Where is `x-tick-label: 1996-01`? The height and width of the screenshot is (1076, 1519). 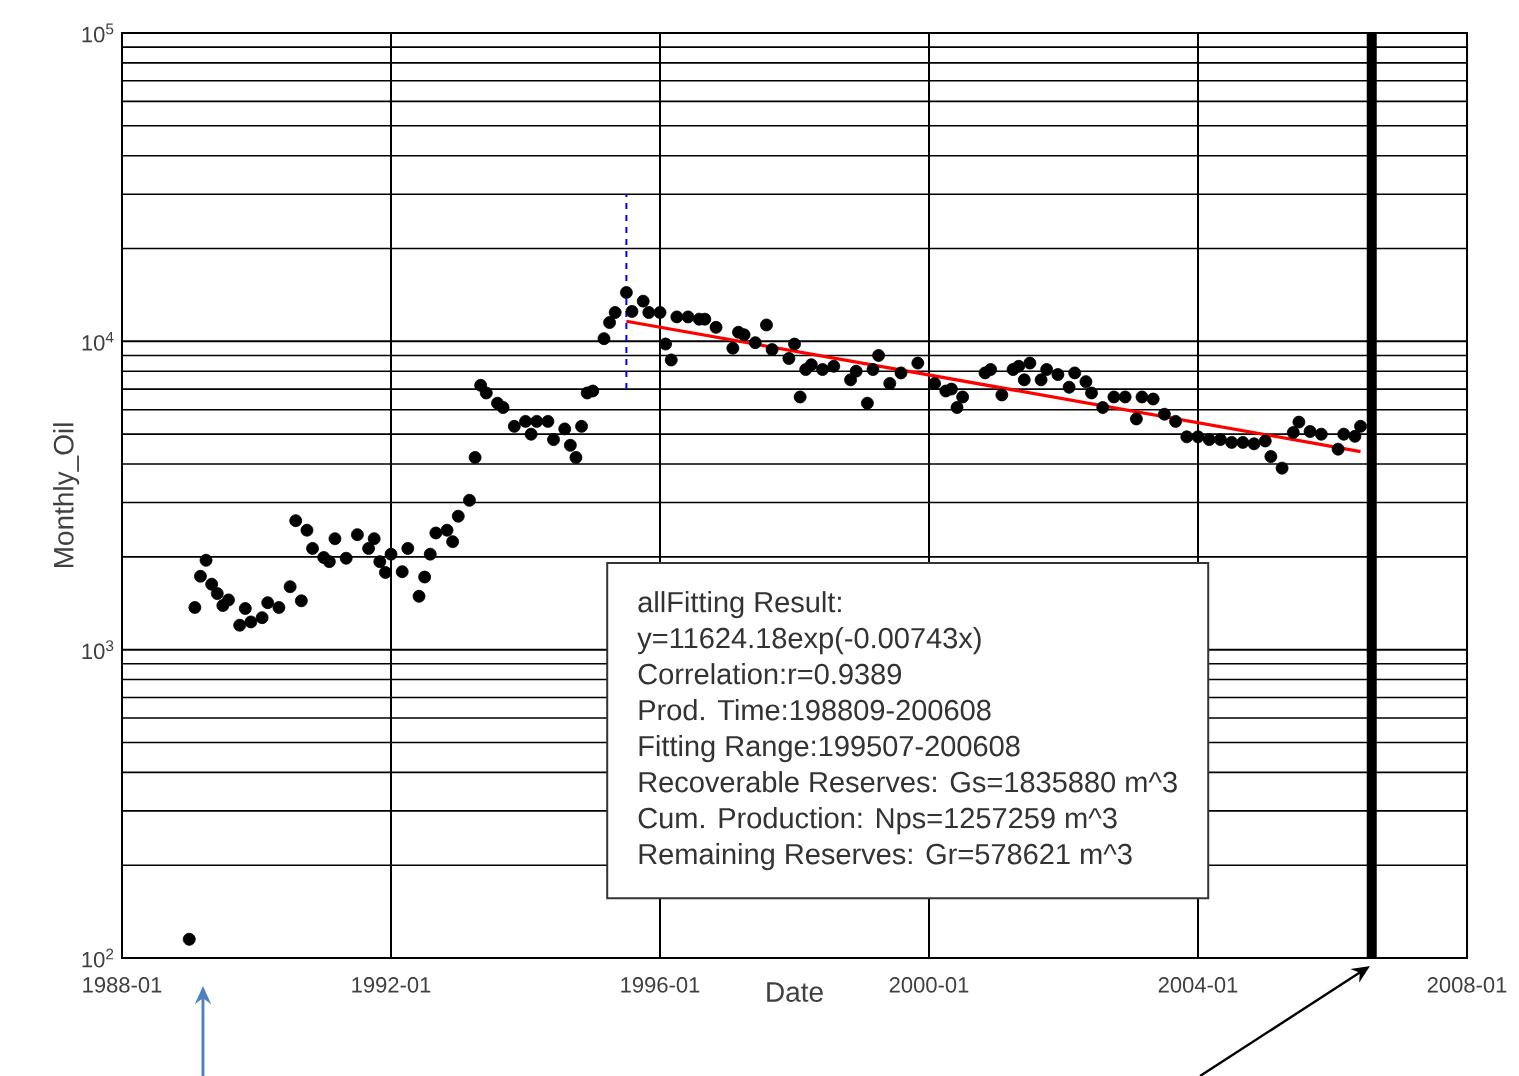
x-tick-label: 1996-01 is located at coordinates (660, 985).